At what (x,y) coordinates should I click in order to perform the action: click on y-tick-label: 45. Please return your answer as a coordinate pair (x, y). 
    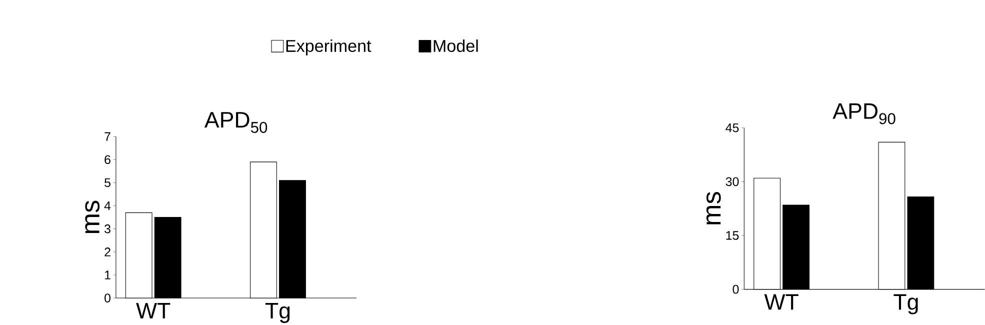
    Looking at the image, I should click on (732, 127).